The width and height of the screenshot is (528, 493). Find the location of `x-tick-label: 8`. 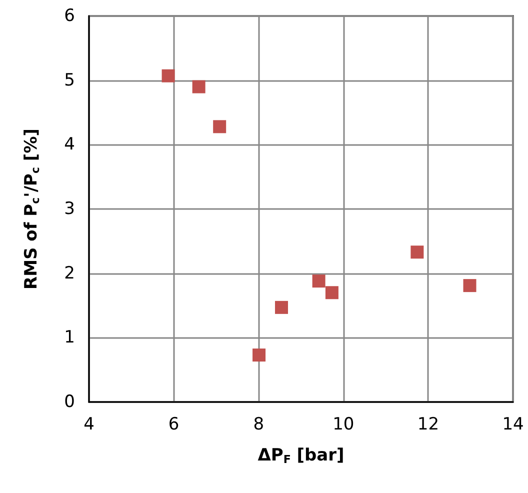

x-tick-label: 8 is located at coordinates (258, 424).